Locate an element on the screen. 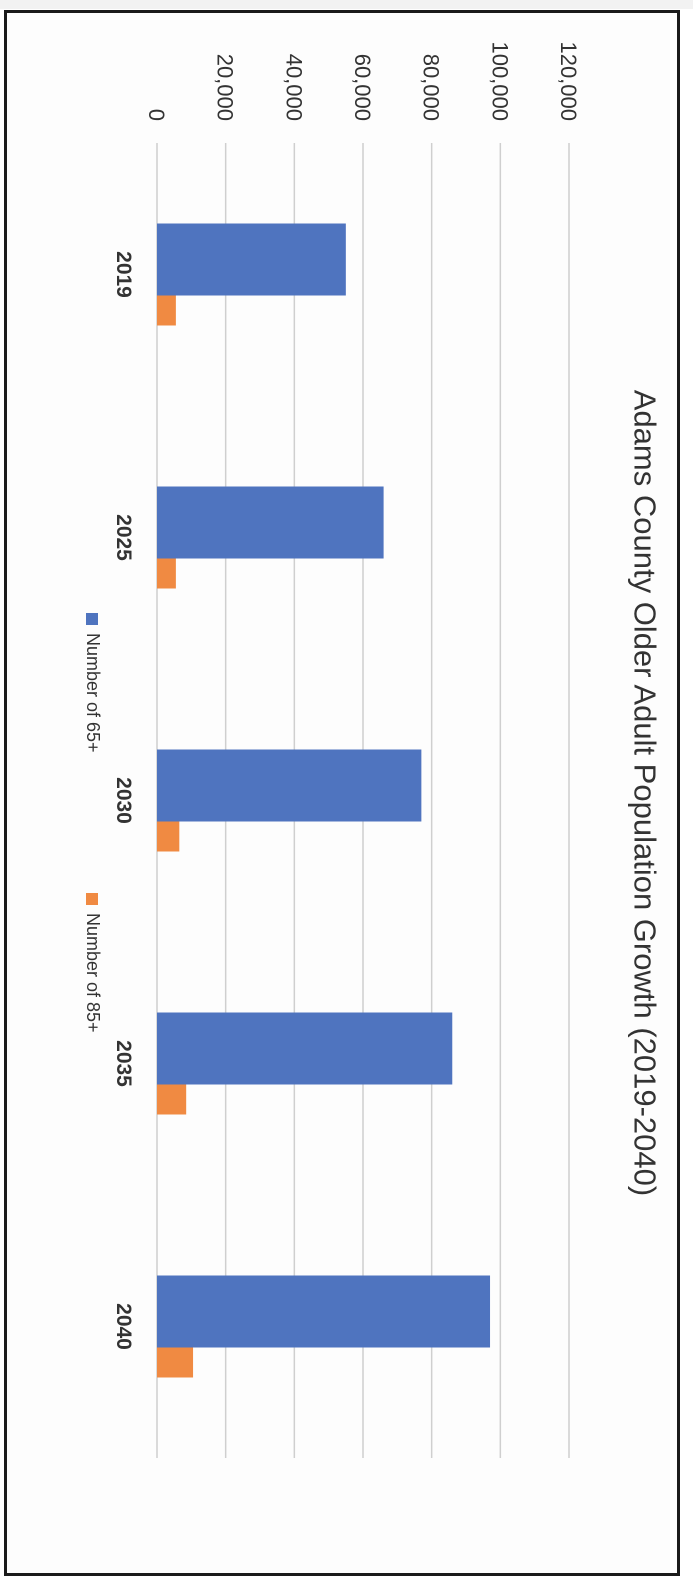 The image size is (693, 1585). bar-65plus-2025 is located at coordinates (270, 522).